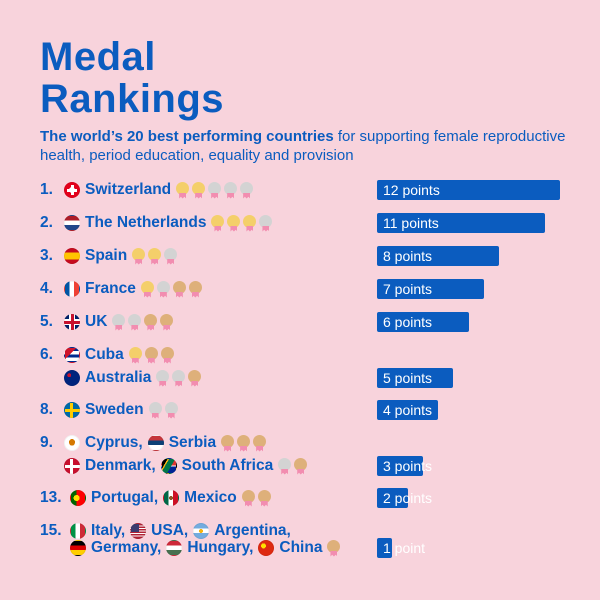 The image size is (600, 600). I want to click on germany-flag-icon, so click(78, 548).